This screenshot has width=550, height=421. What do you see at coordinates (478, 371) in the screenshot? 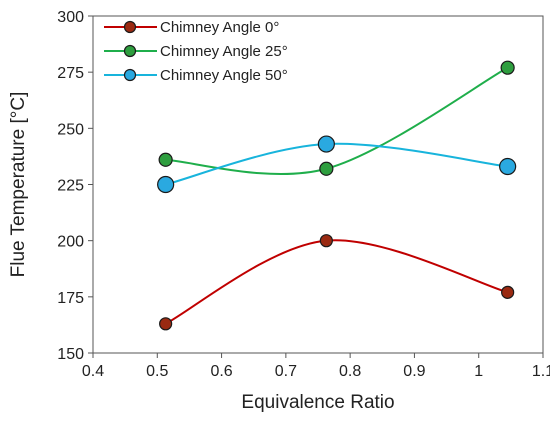
I see `x-tick-label: 1` at bounding box center [478, 371].